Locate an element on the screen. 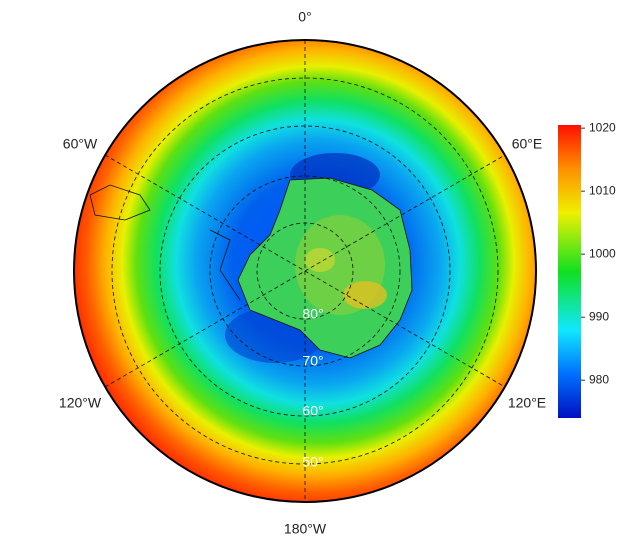  lat-label: 50° is located at coordinates (312, 462).